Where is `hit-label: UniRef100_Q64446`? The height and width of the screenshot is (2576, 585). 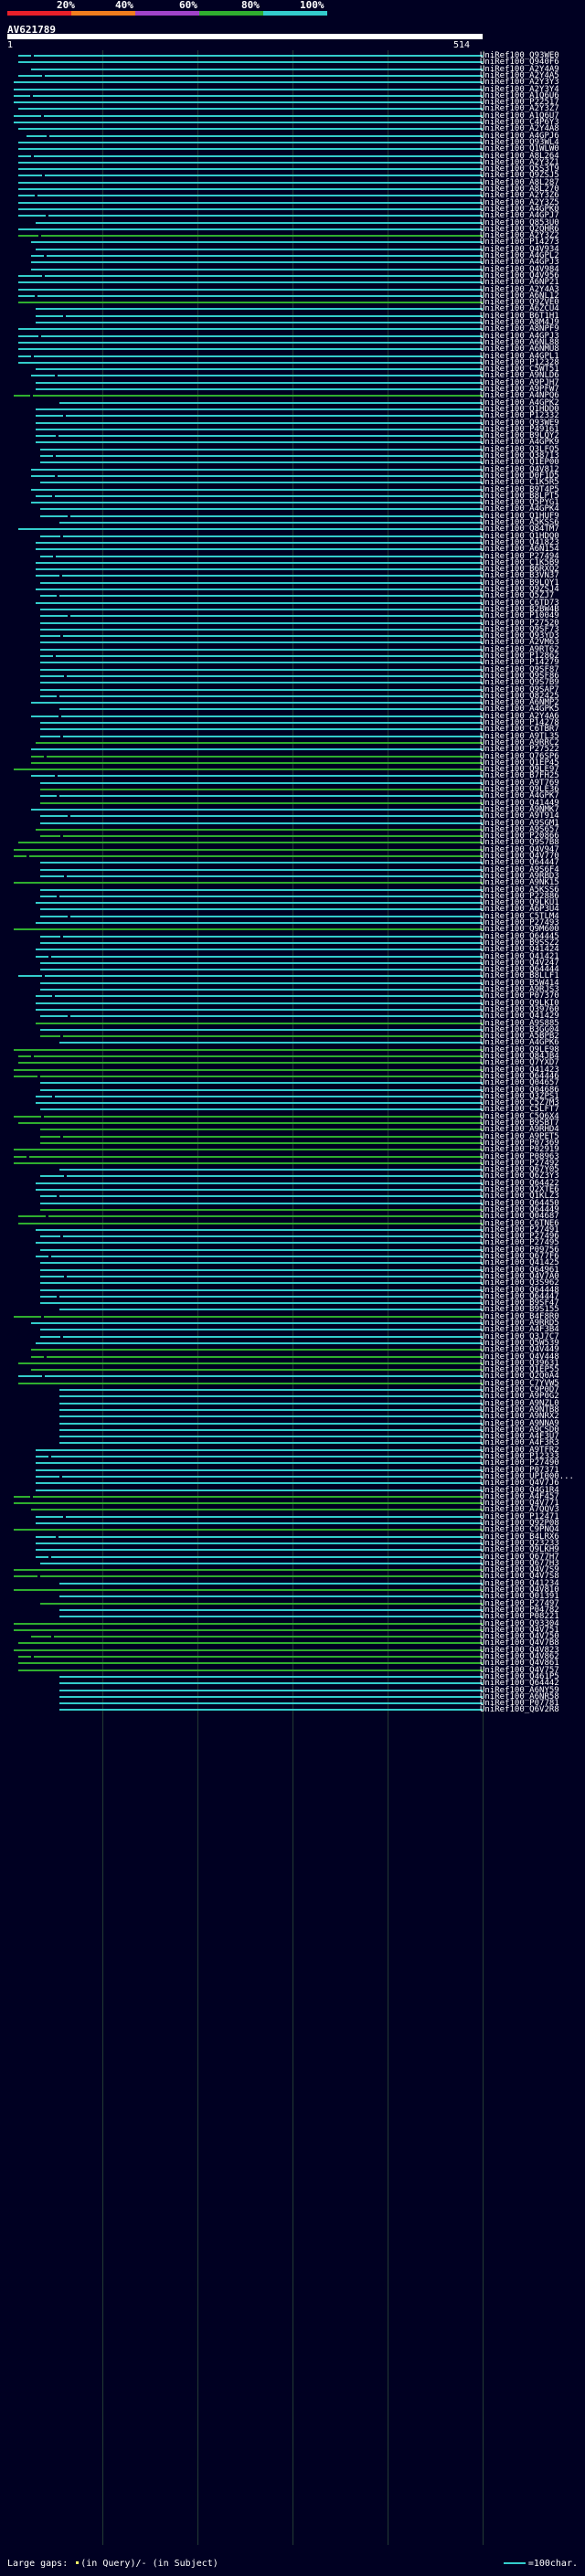 hit-label: UniRef100_Q64446 is located at coordinates (519, 1076).